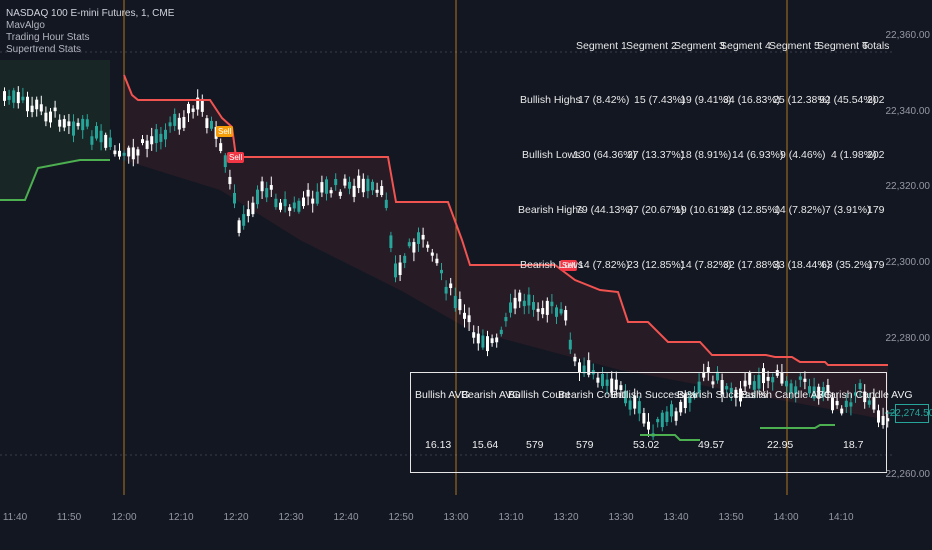 The image size is (932, 550). Describe the element at coordinates (706, 265) in the screenshot. I see `stats-cell: 14 (7.82%)` at that location.